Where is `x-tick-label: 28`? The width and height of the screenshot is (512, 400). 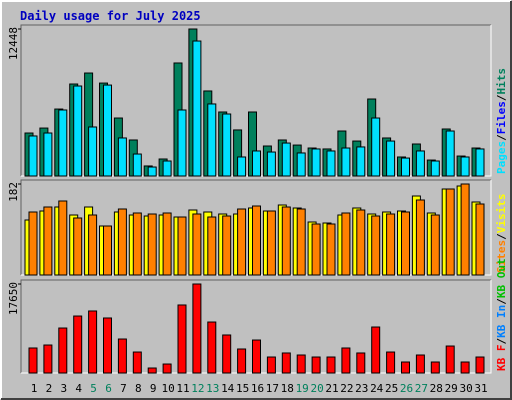
x-tick-label: 28 is located at coordinates (436, 388).